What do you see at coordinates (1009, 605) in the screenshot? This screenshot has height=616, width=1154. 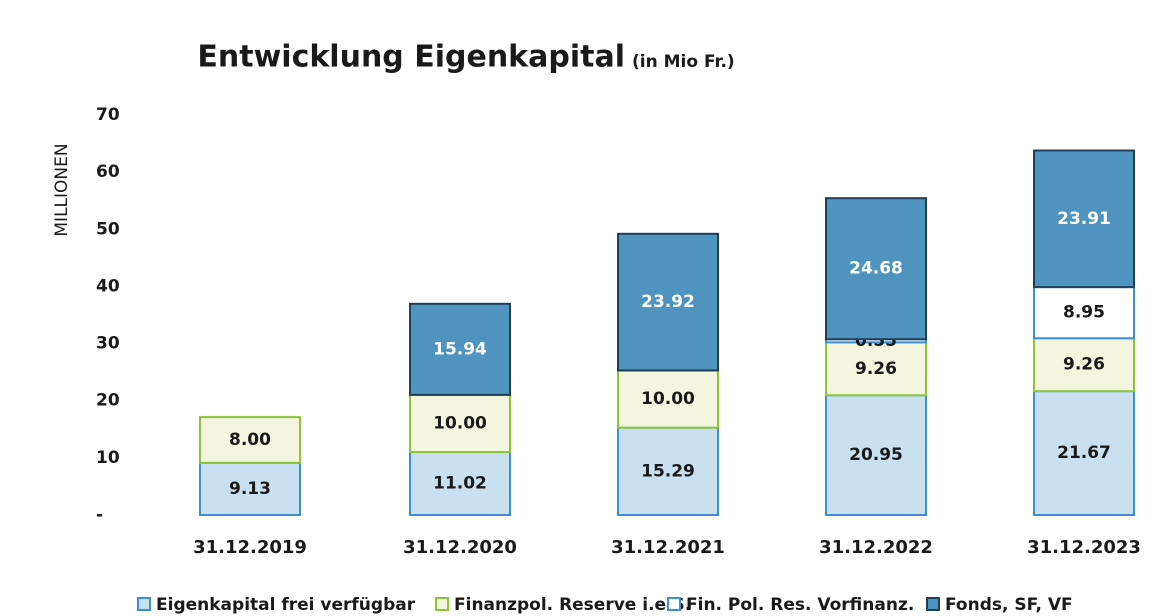 I see `legend-label: Fonds, SF, VF` at bounding box center [1009, 605].